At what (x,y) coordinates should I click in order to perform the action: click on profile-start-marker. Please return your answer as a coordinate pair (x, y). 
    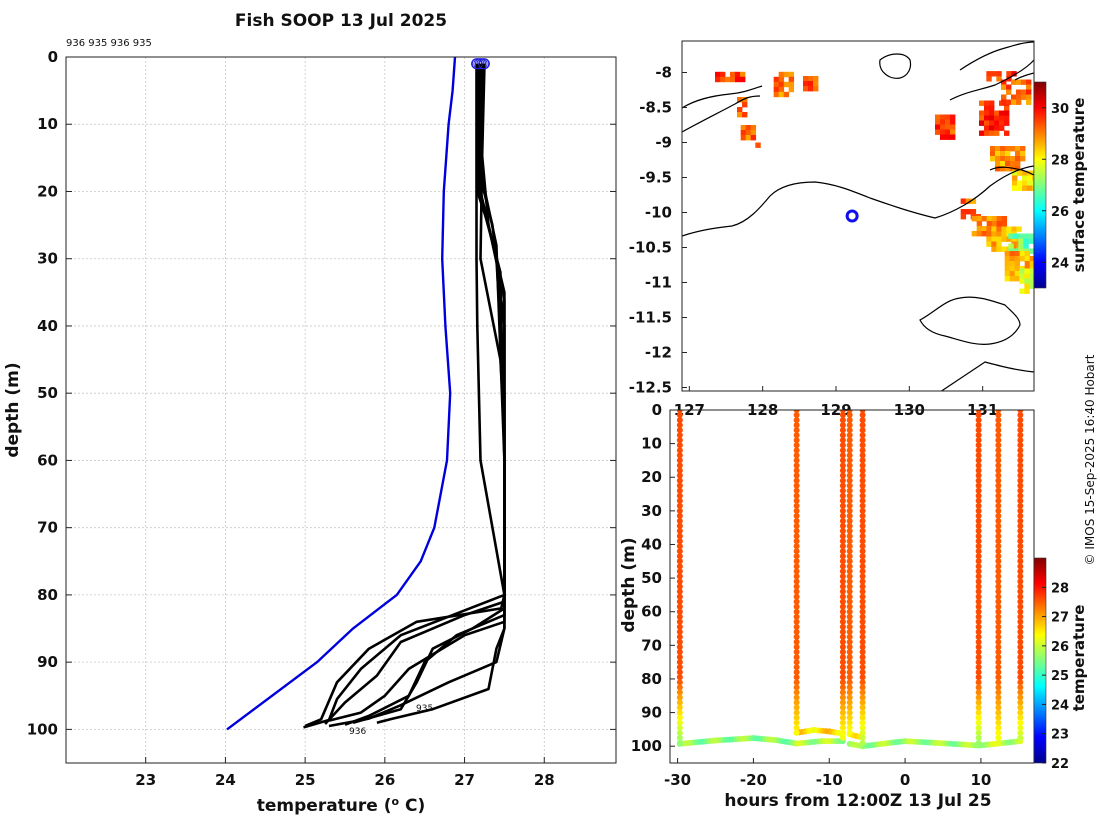
    Looking at the image, I should click on (480, 64).